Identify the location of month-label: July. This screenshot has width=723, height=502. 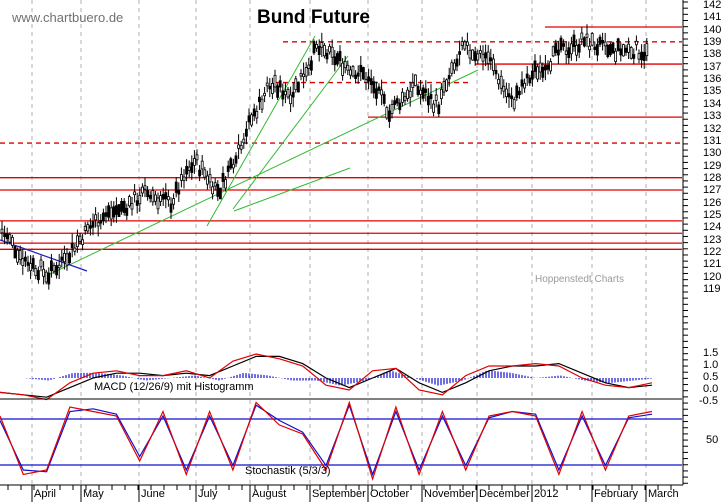
(208, 494).